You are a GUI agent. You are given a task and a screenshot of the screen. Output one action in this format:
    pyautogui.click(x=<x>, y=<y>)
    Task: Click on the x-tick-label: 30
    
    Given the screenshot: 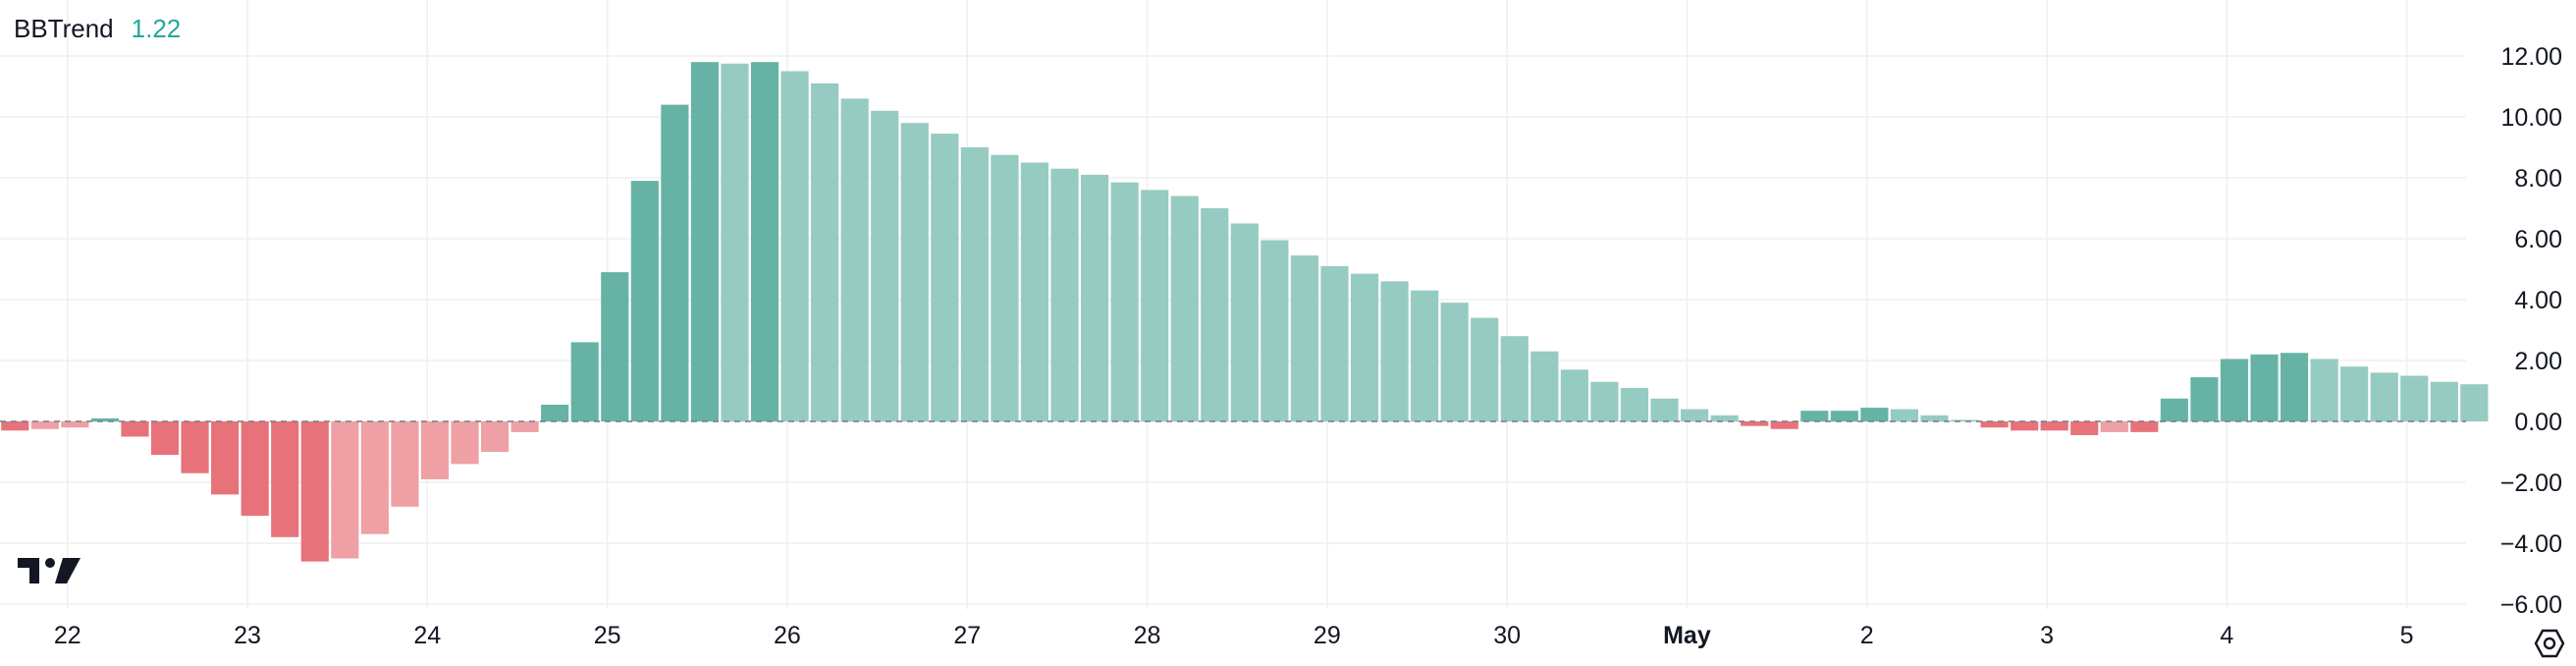 What is the action you would take?
    pyautogui.click(x=1507, y=635)
    